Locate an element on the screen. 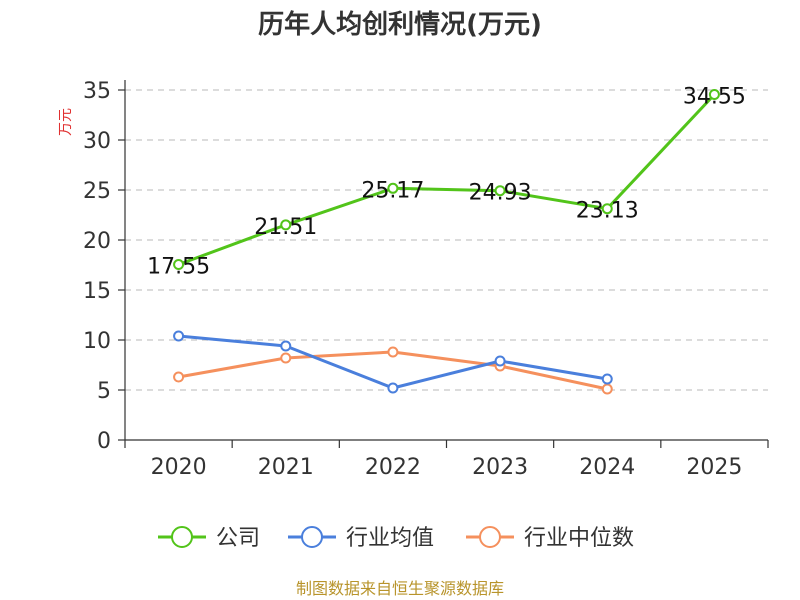 The width and height of the screenshot is (800, 600). data-label: 23.13 is located at coordinates (607, 211).